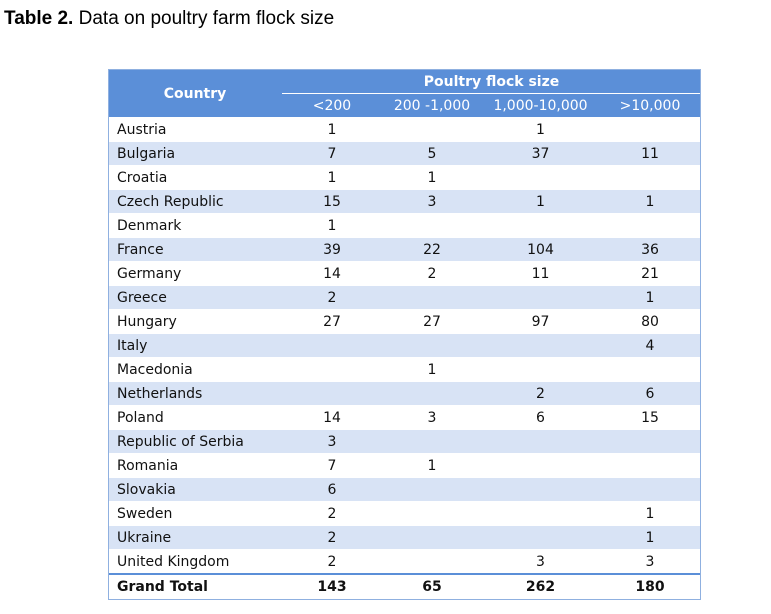 The height and width of the screenshot is (614, 771). I want to click on table-row: Austria 1 1, so click(404, 129).